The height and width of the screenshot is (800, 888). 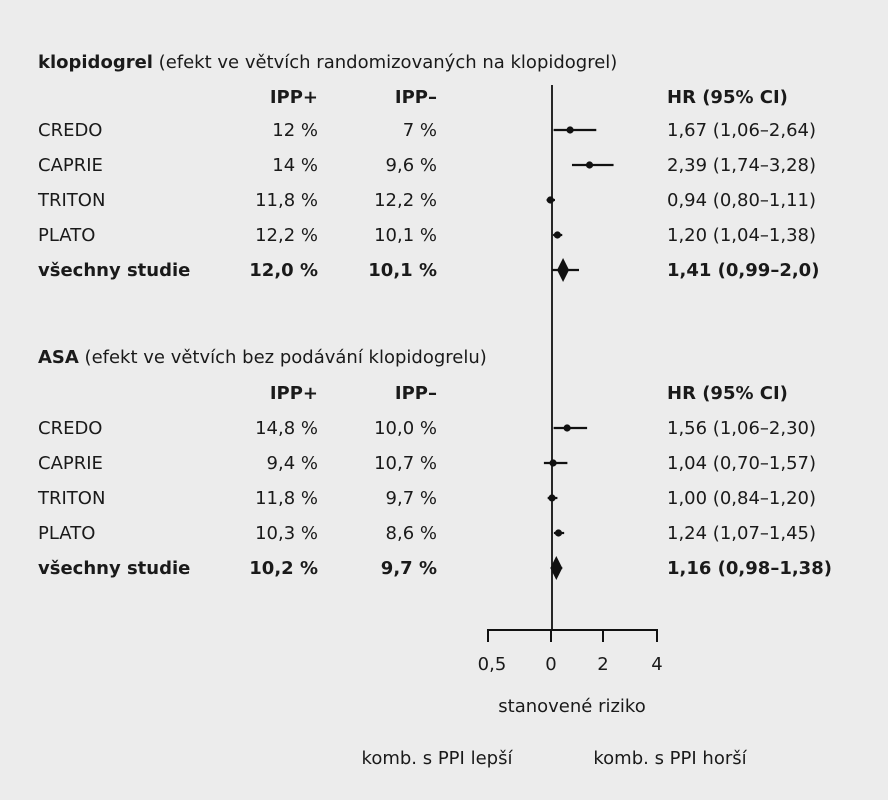 I want to click on ppi-minus-value: 7 %, so click(x=420, y=130).